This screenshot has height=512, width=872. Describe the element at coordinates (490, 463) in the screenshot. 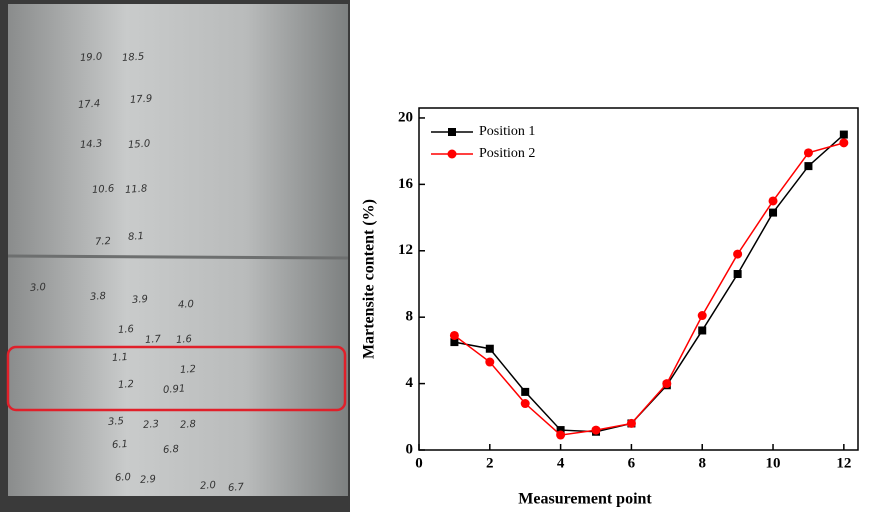

I see `x-tick-label: 2` at that location.